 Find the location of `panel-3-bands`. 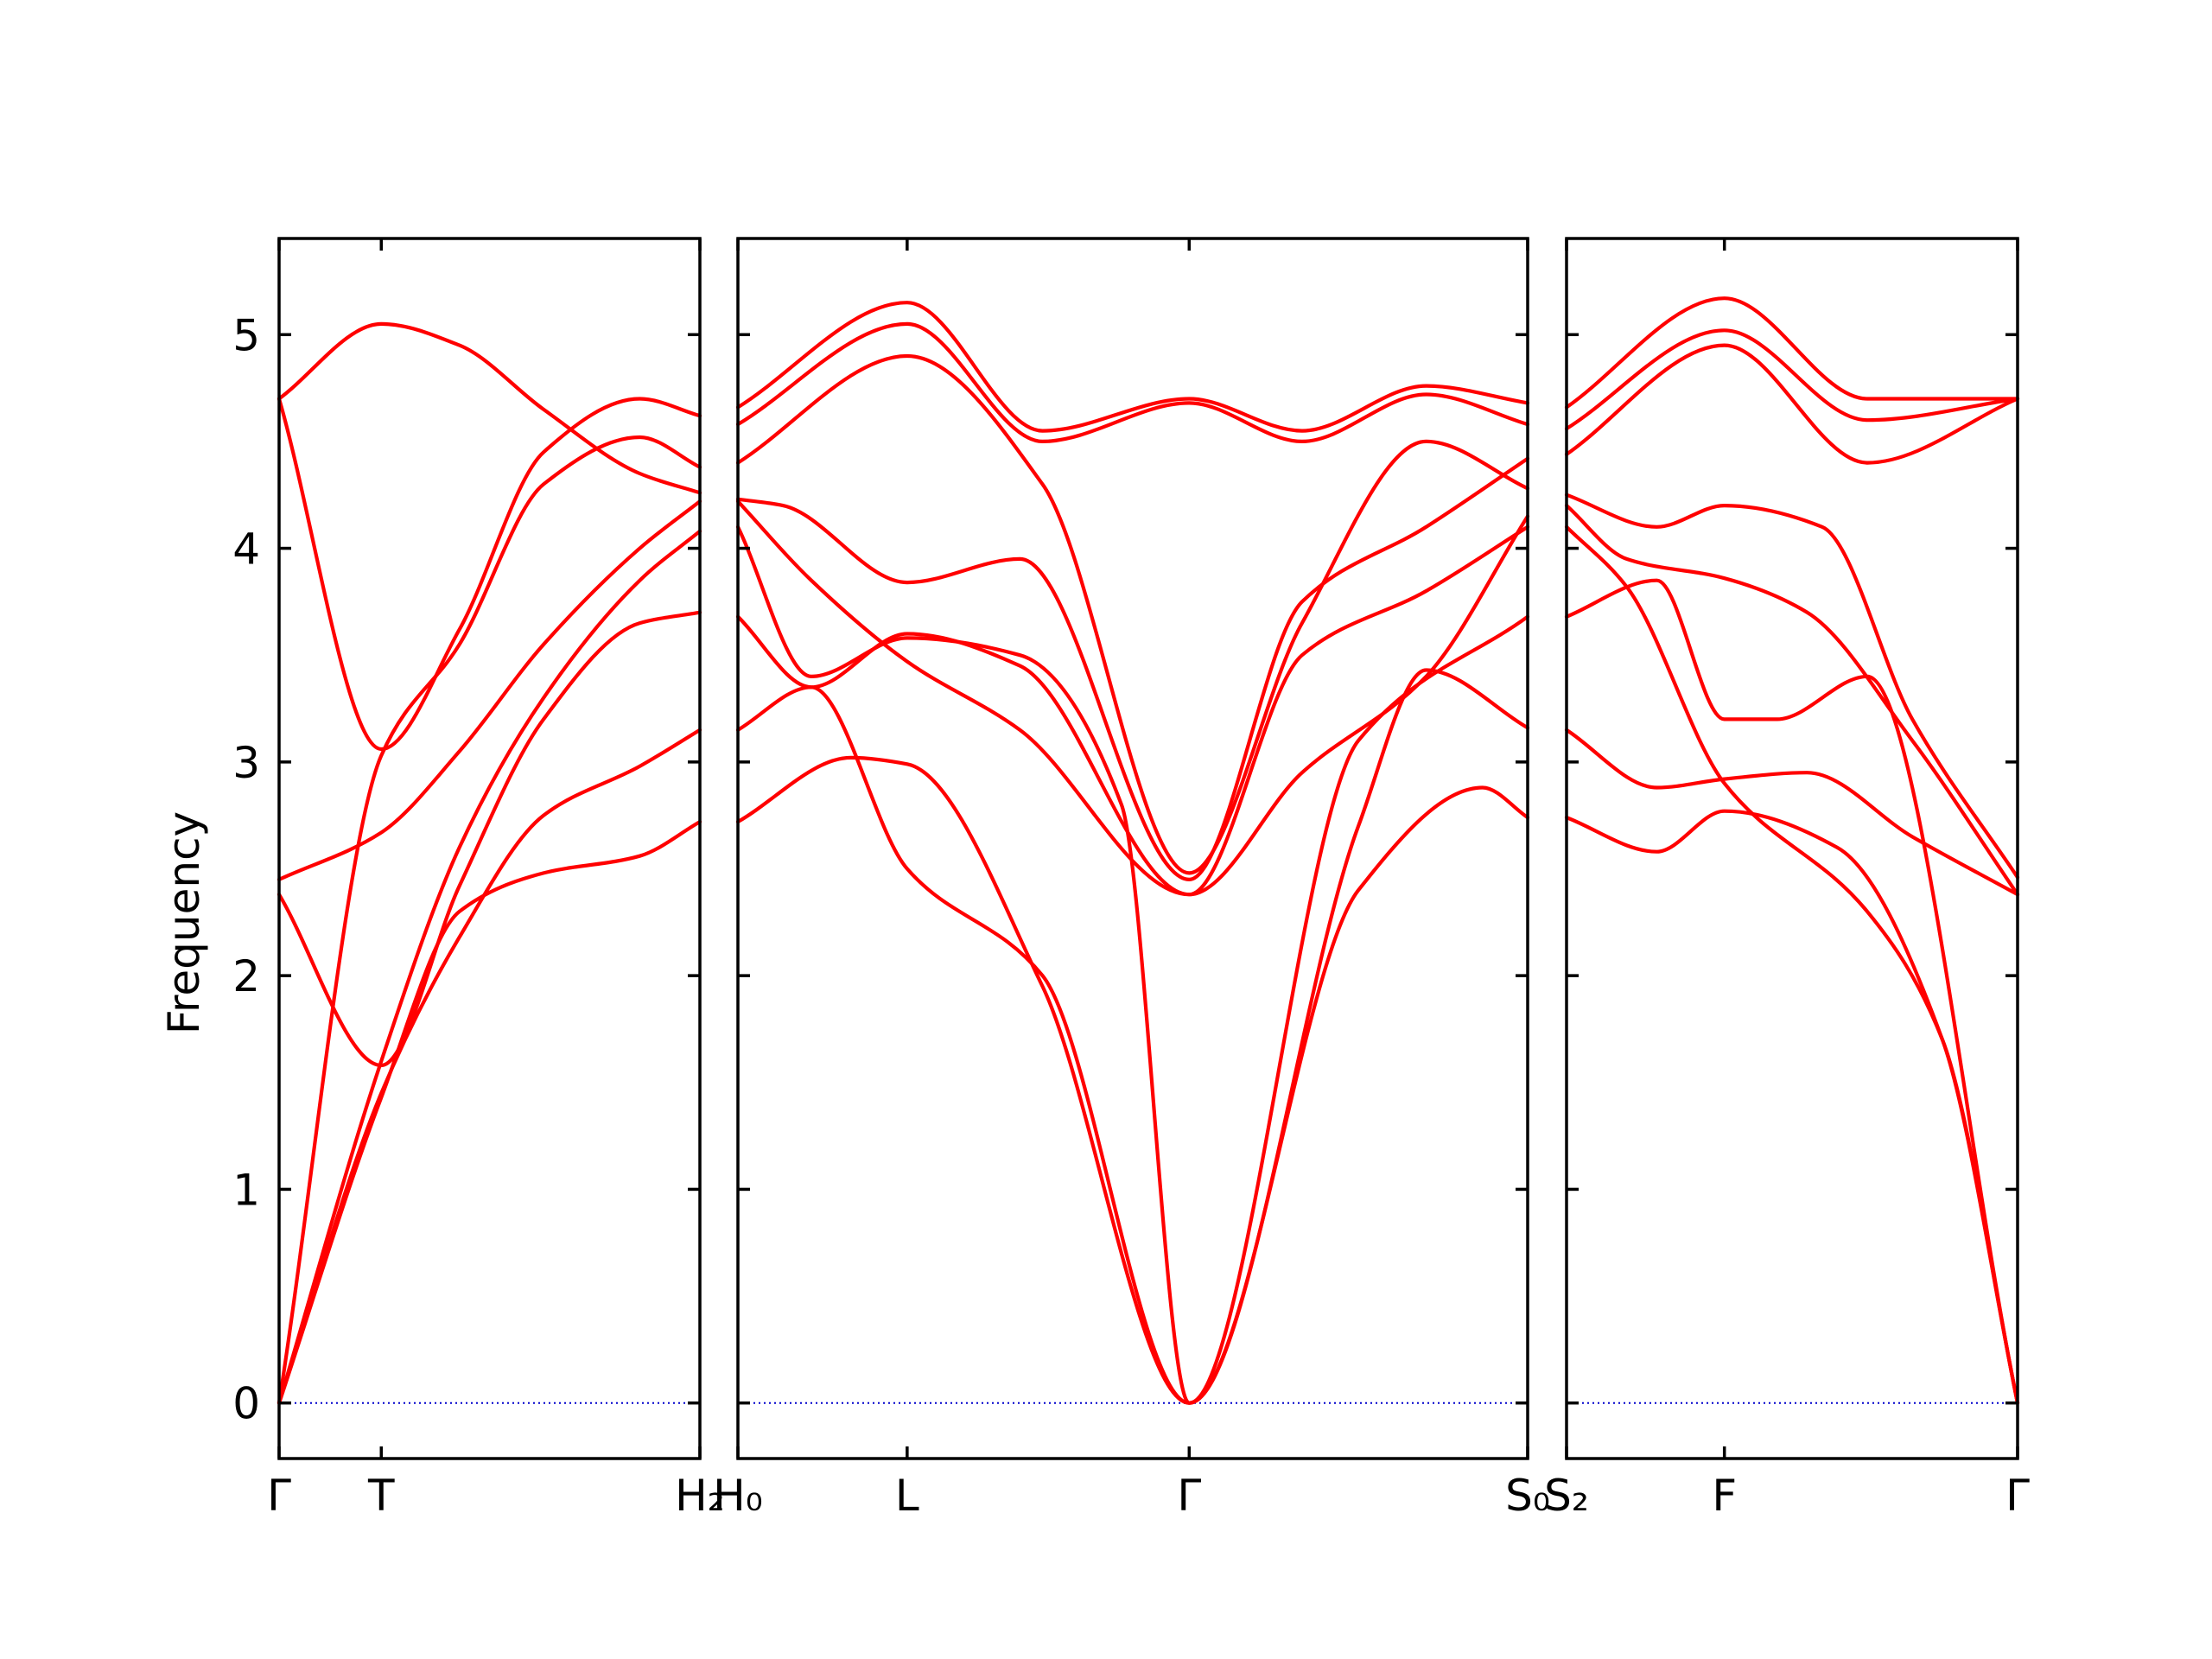

panel-3-bands is located at coordinates (1792, 850).